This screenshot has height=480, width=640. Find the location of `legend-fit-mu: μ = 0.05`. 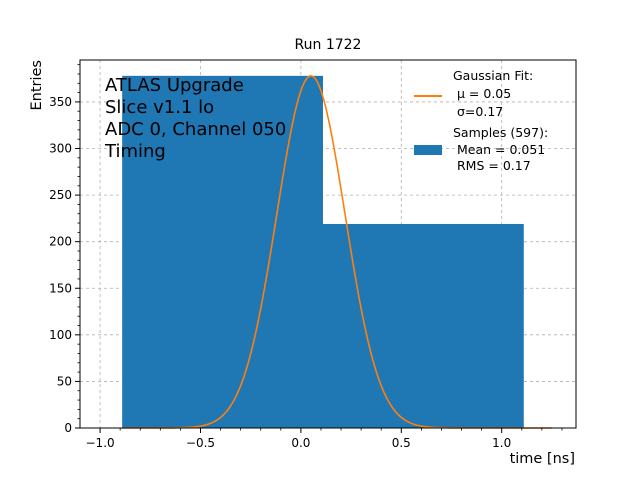

legend-fit-mu: μ = 0.05 is located at coordinates (484, 93).